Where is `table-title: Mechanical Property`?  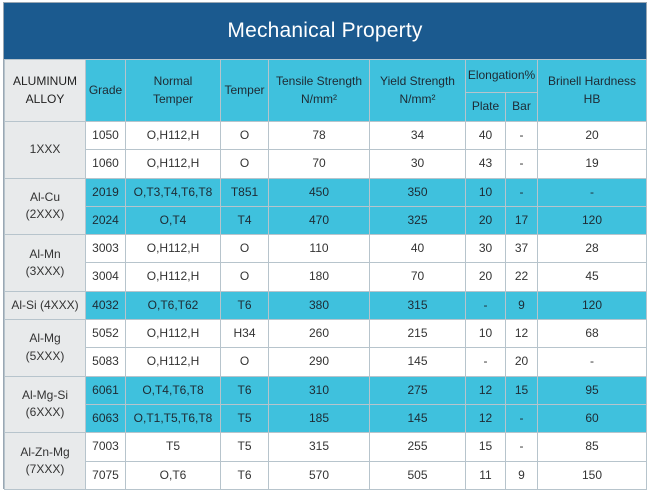 table-title: Mechanical Property is located at coordinates (325, 31).